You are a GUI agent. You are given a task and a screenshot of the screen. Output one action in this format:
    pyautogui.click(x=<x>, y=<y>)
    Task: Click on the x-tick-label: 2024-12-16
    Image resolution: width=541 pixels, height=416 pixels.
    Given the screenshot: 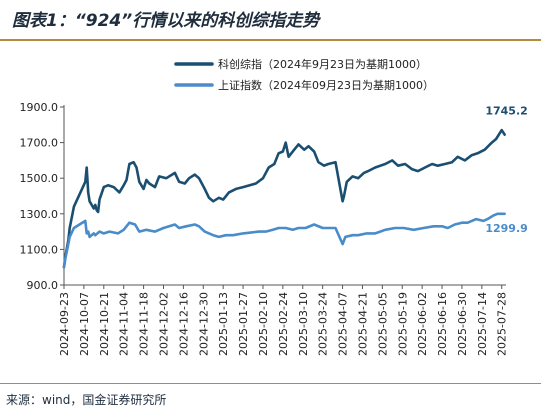 What is the action you would take?
    pyautogui.click(x=183, y=324)
    